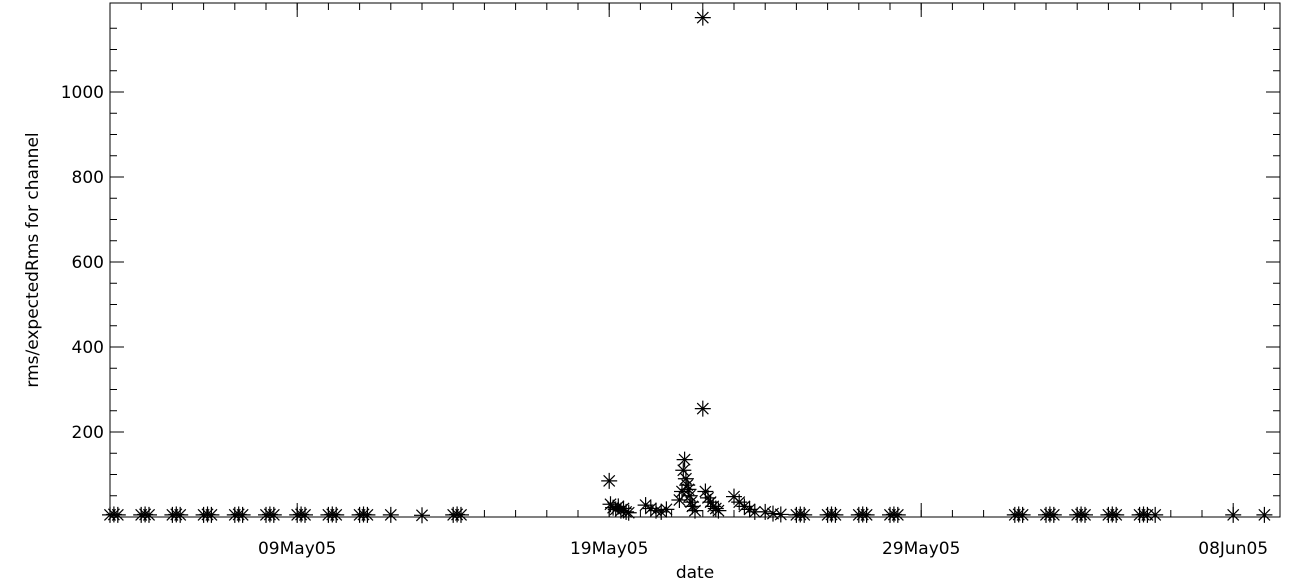 This screenshot has width=1289, height=587. I want to click on y-tick-label: 400, so click(88, 348).